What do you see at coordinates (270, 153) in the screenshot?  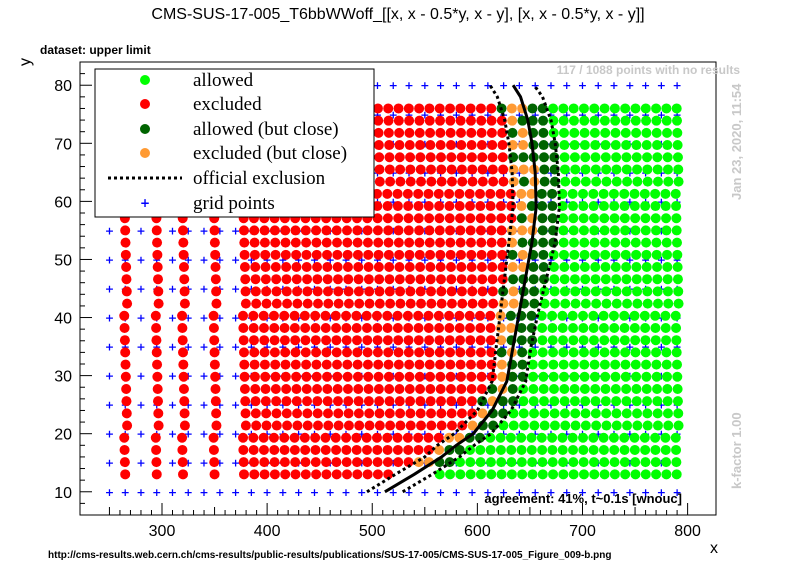 I see `legend-label-excluded-close: excluded (but close)` at bounding box center [270, 153].